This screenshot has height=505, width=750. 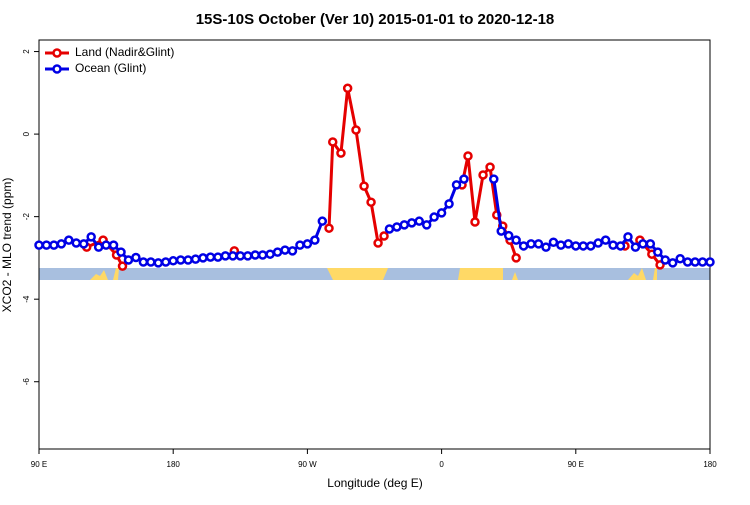 What do you see at coordinates (26, 299) in the screenshot?
I see `y-tick-label: -4` at bounding box center [26, 299].